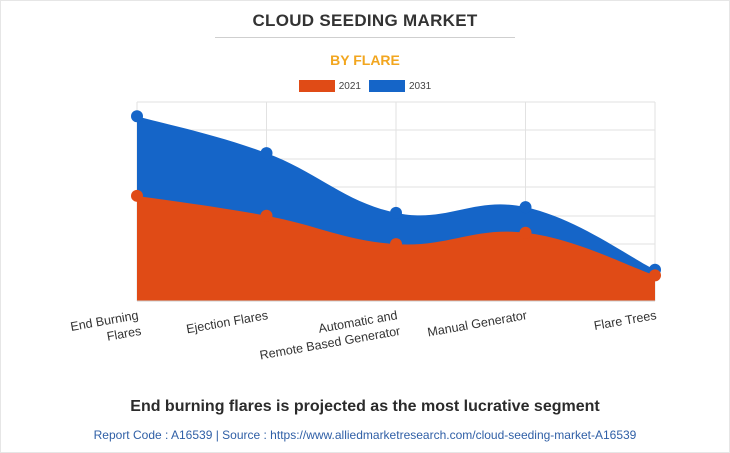 This screenshot has height=453, width=730. What do you see at coordinates (365, 37) in the screenshot?
I see `title-divider` at bounding box center [365, 37].